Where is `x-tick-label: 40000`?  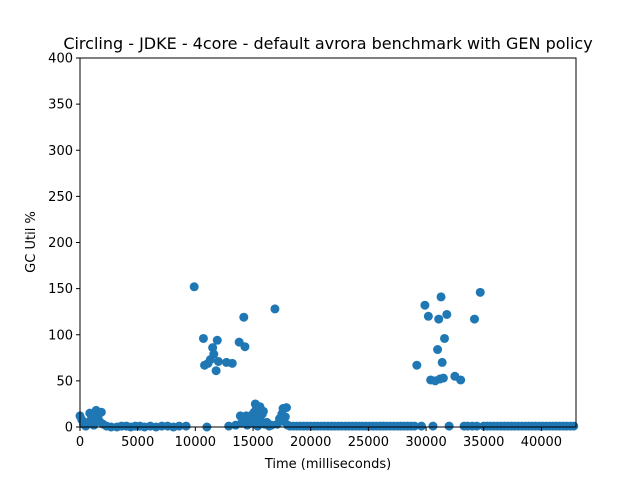 x-tick-label: 40000 is located at coordinates (541, 442).